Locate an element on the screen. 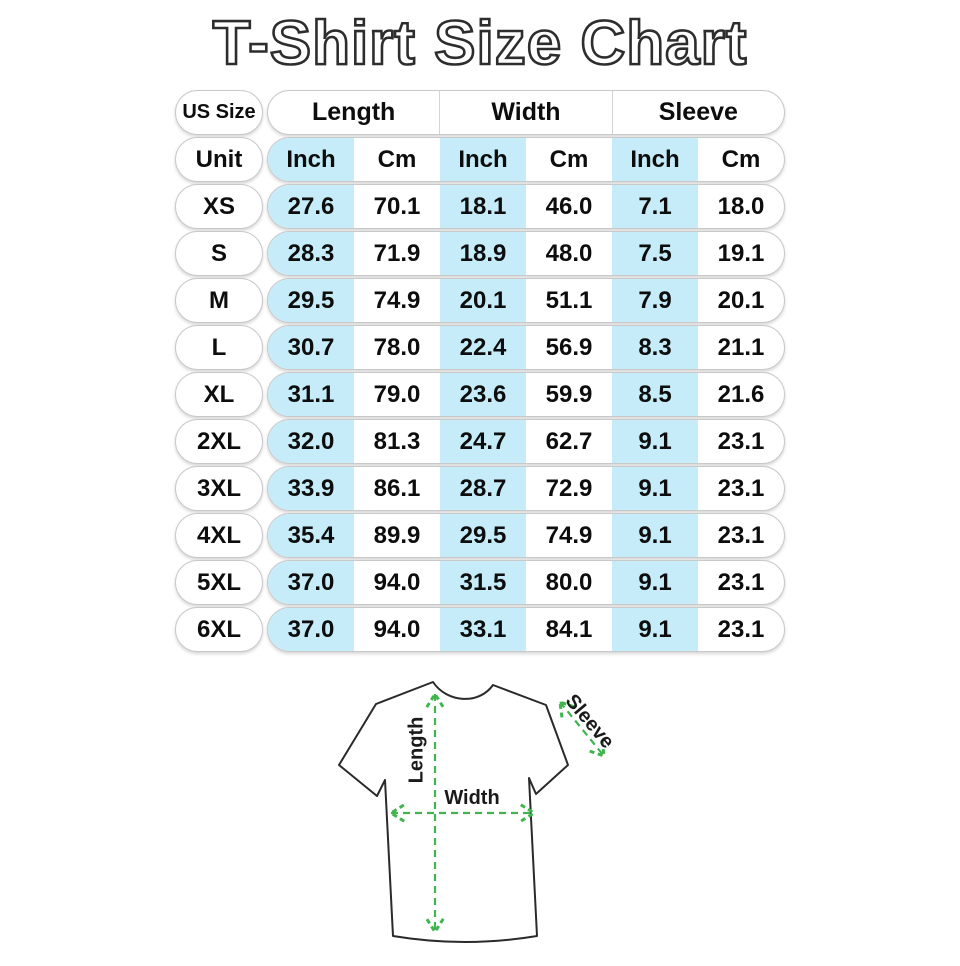 The width and height of the screenshot is (960, 966). table-row: XS 27.6 70.1 18.1 46.0 7.1 18.0 is located at coordinates (480, 207).